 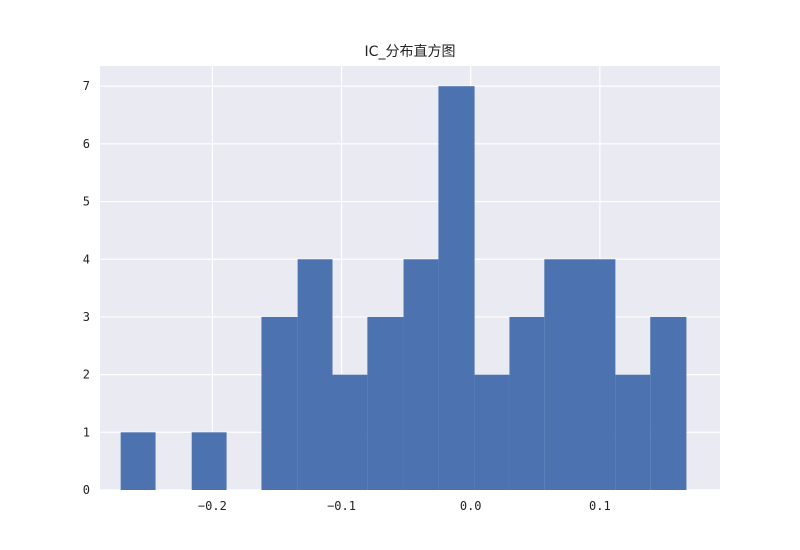 What do you see at coordinates (86, 432) in the screenshot?
I see `y-tick-label: 1` at bounding box center [86, 432].